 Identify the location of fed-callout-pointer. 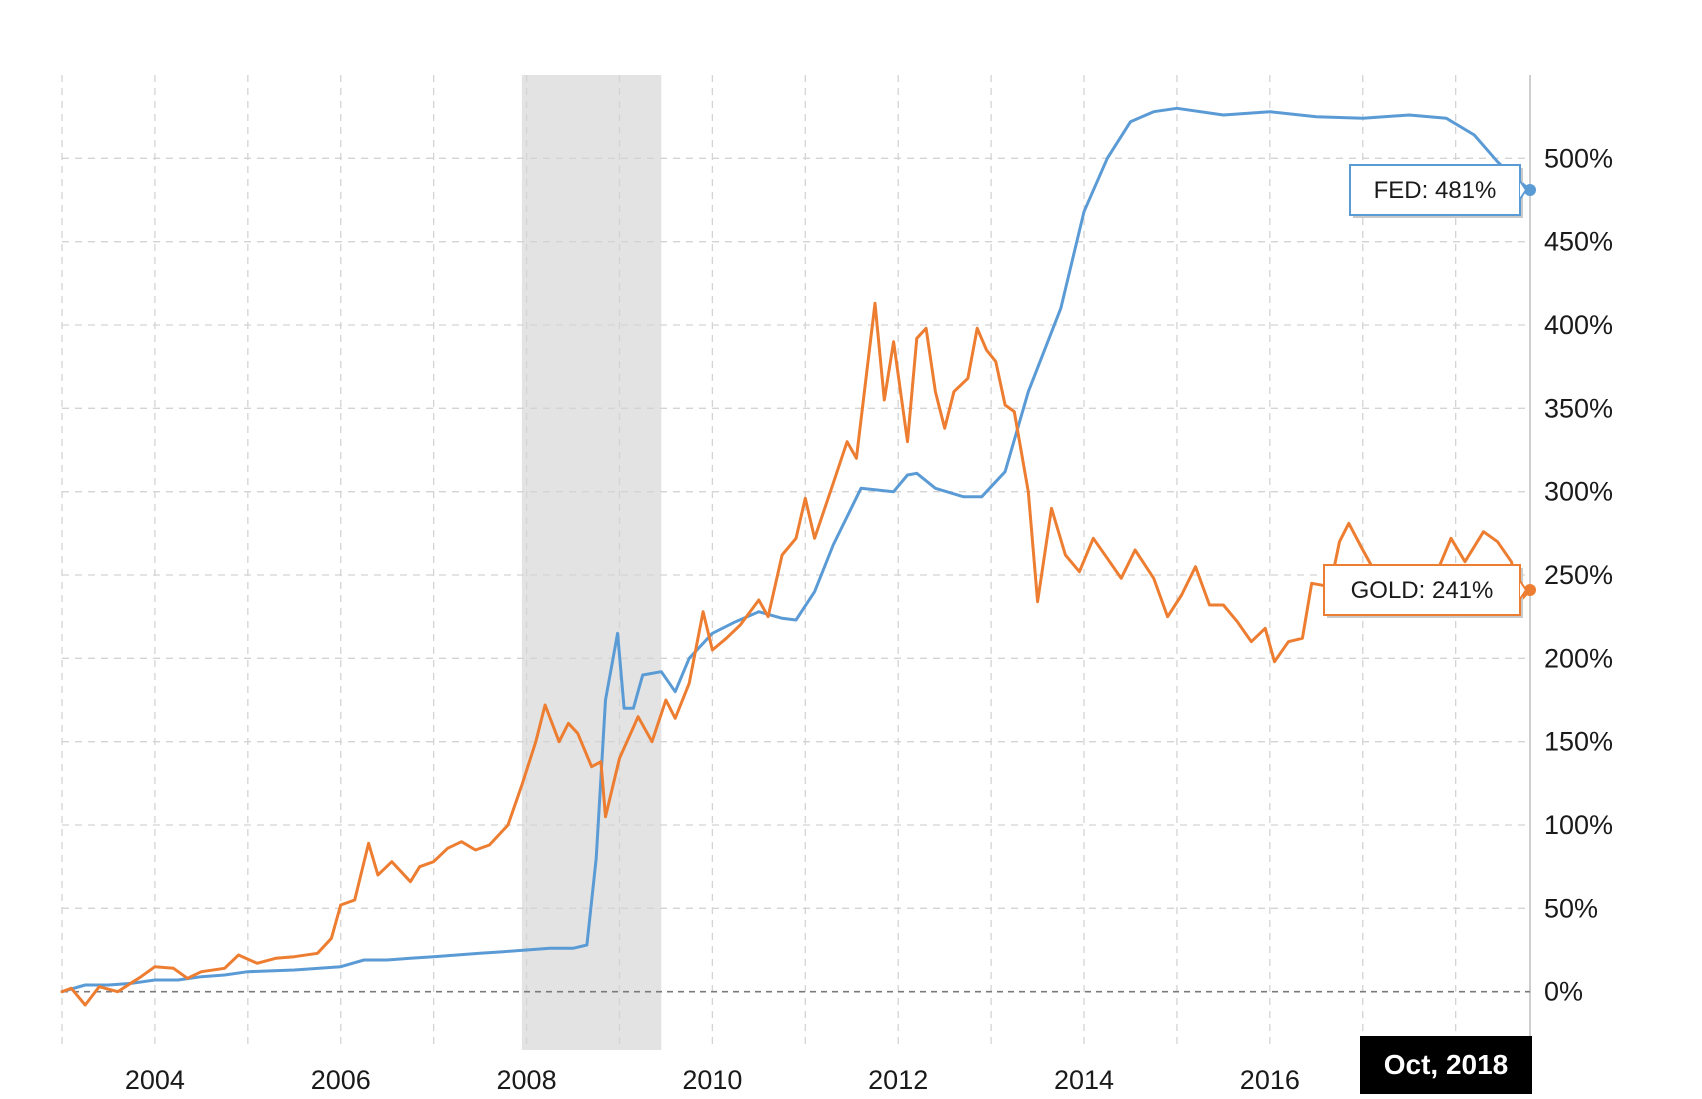
(1523, 190).